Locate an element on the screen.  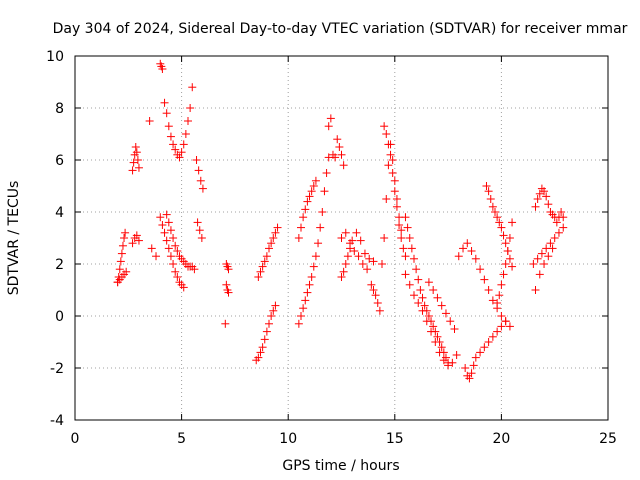
y-tick-label: -4 is located at coordinates (57, 421).